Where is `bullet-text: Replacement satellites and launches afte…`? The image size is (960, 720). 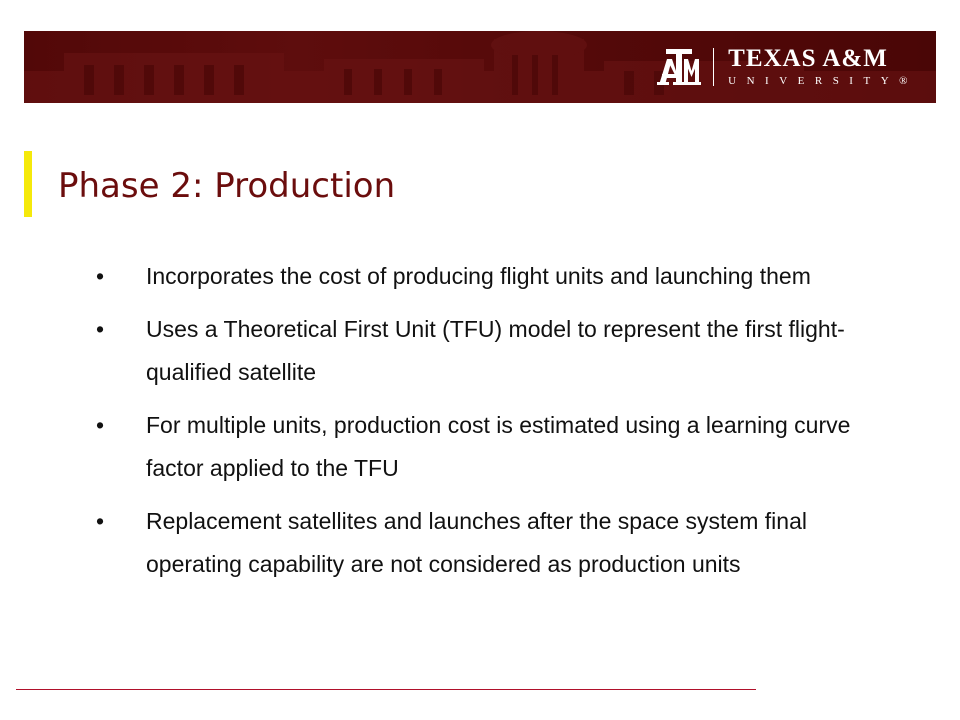
bullet-text: Replacement satellites and launches afte… is located at coordinates (476, 542).